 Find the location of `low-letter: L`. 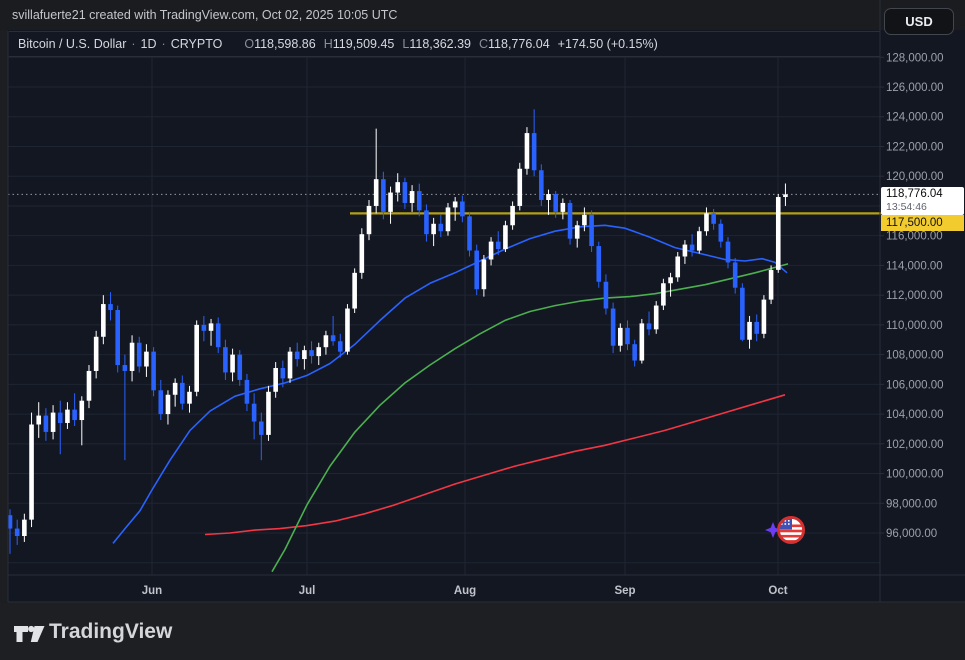

low-letter: L is located at coordinates (406, 44).